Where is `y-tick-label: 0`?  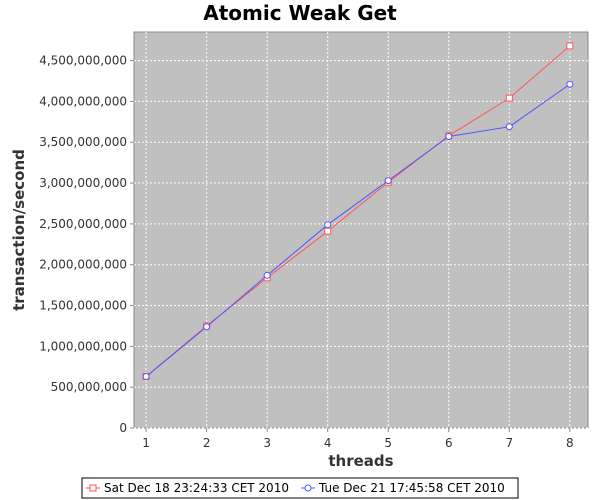 y-tick-label: 0 is located at coordinates (123, 428).